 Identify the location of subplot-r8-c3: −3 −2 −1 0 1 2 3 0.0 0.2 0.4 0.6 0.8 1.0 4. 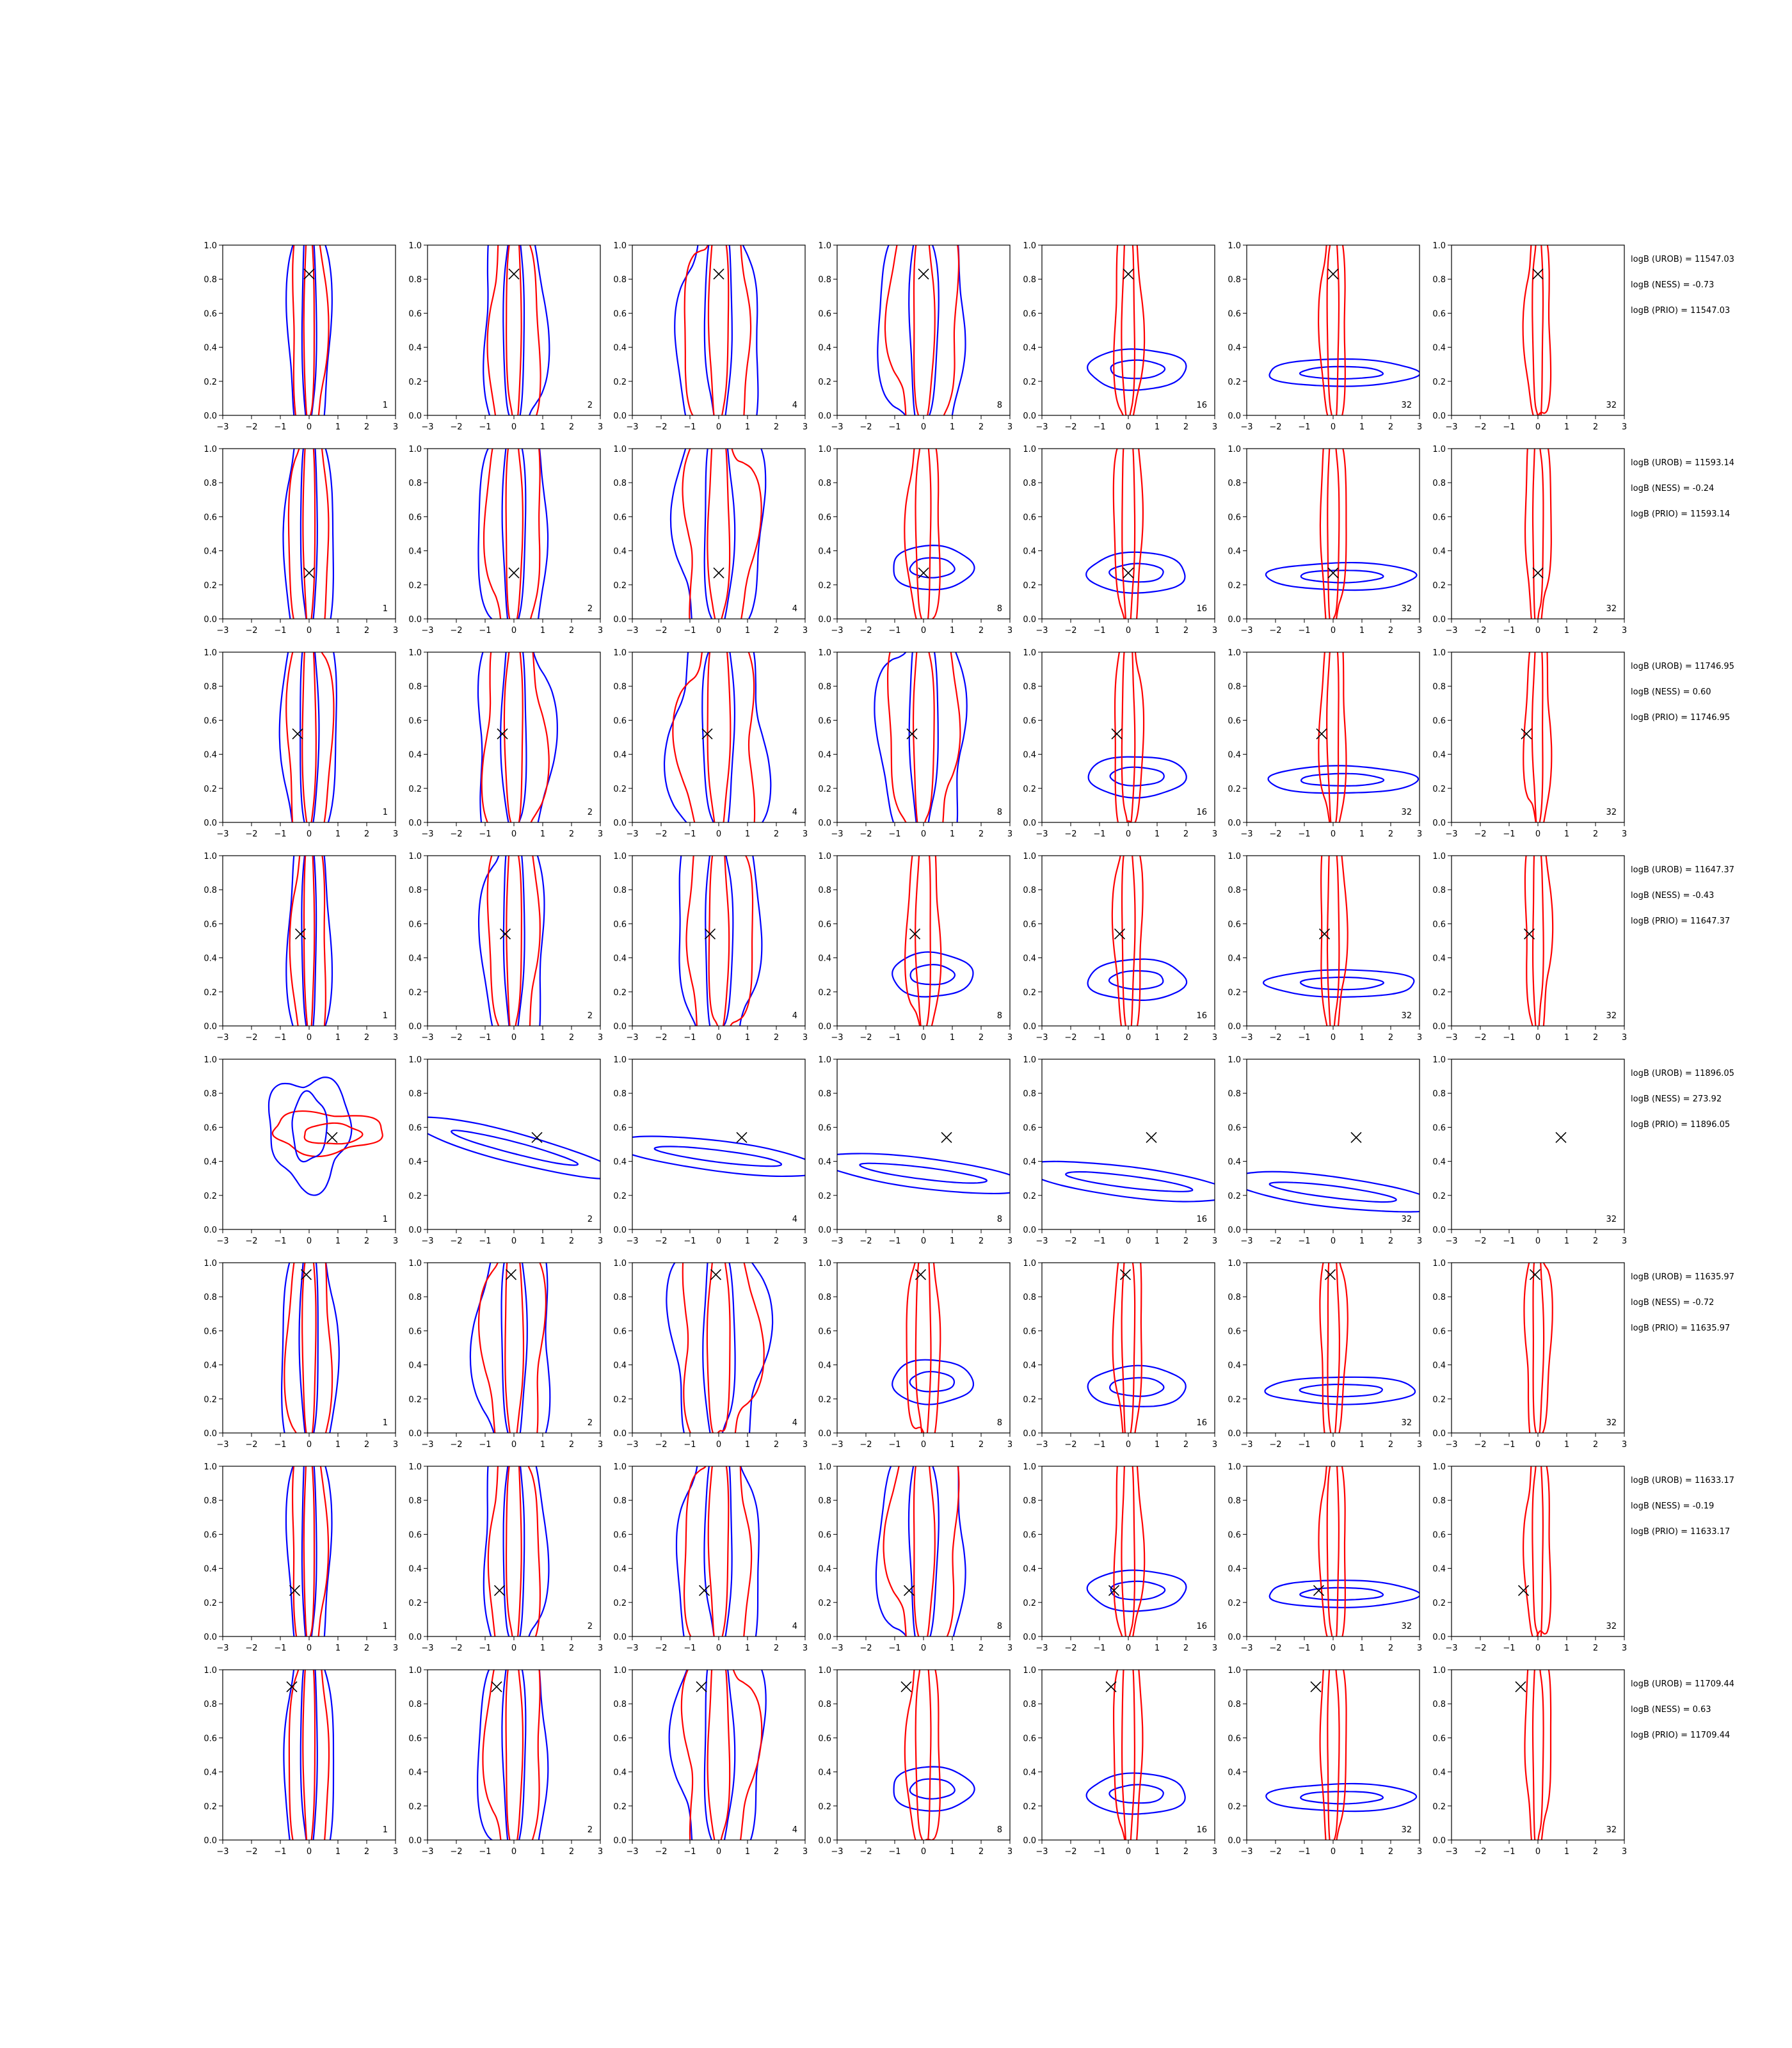
(710, 1761).